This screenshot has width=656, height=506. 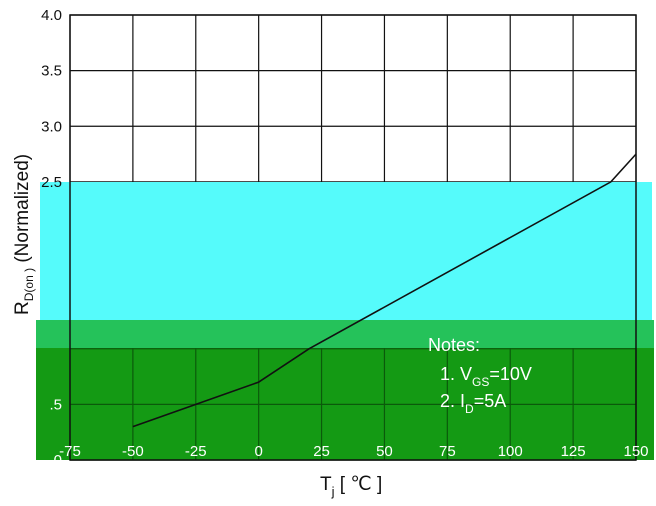 I want to click on note-2: 2. ID=5A, so click(x=473, y=403).